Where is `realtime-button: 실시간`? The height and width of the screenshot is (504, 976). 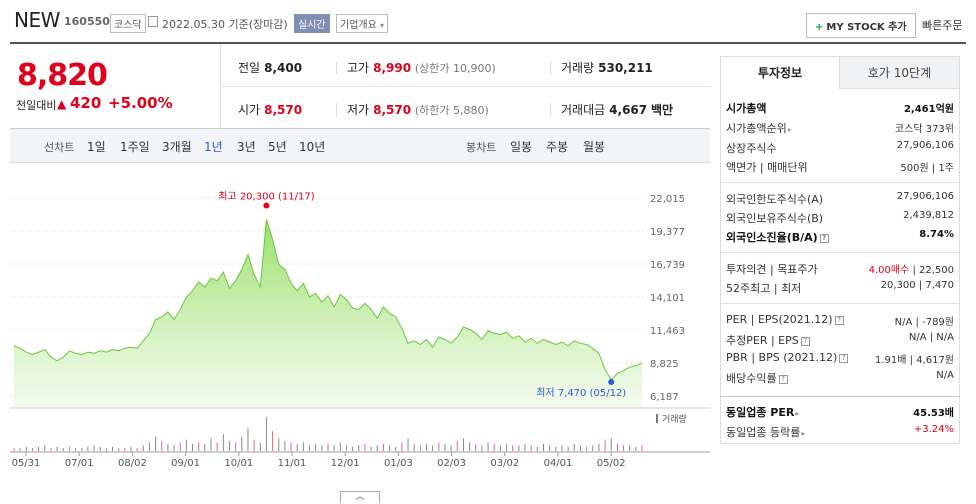 realtime-button: 실시간 is located at coordinates (312, 23).